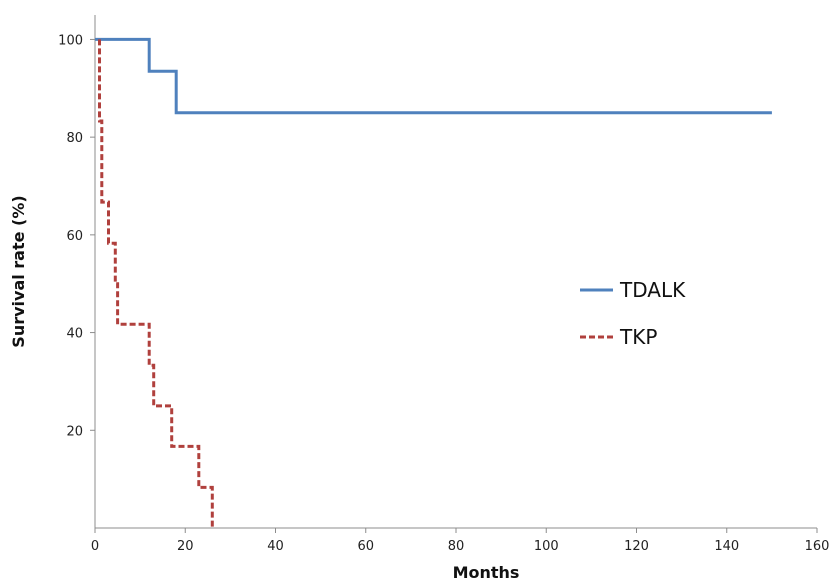  What do you see at coordinates (817, 546) in the screenshot?
I see `x-tick-label: 160` at bounding box center [817, 546].